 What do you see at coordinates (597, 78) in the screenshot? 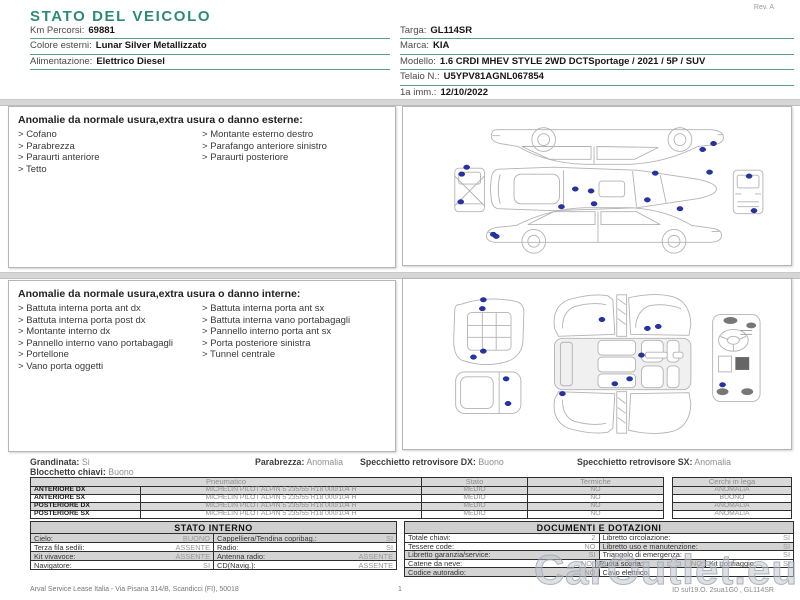
I see `vehicle-field-row: Telaio N.: U5YPV81AGNL067854` at bounding box center [597, 78].